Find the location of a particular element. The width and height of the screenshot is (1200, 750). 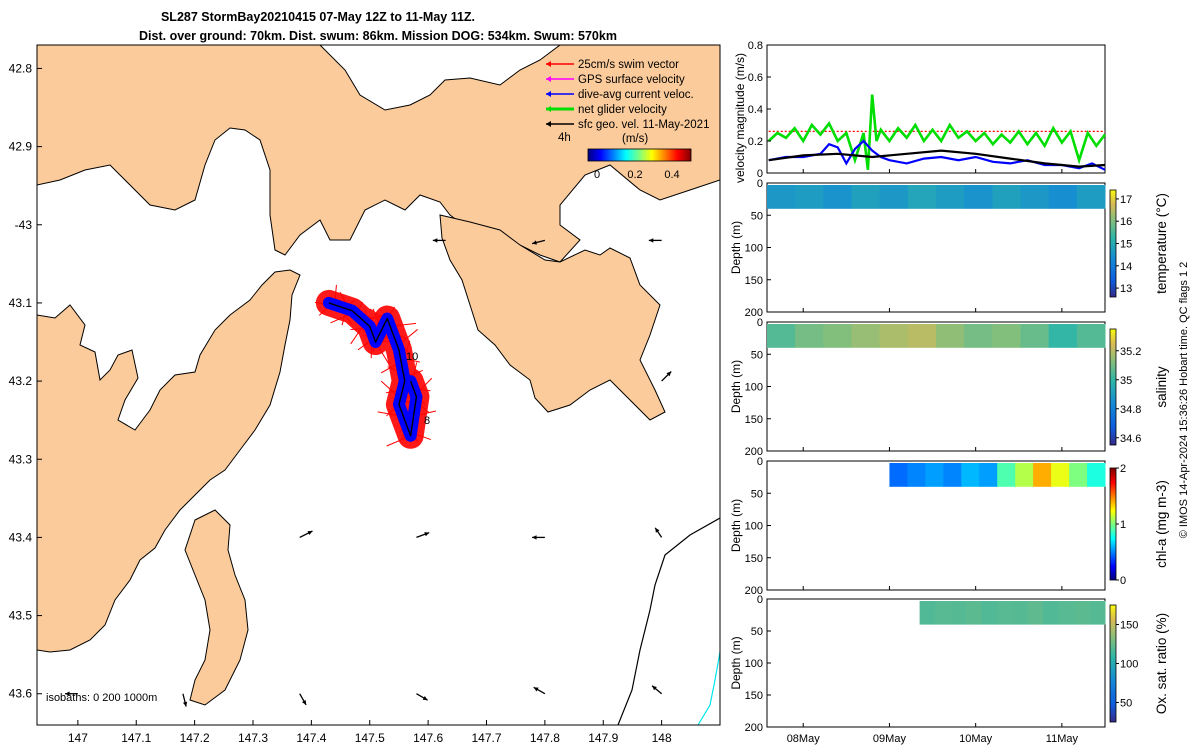

map-x-tick-label: 147.8 is located at coordinates (545, 738).